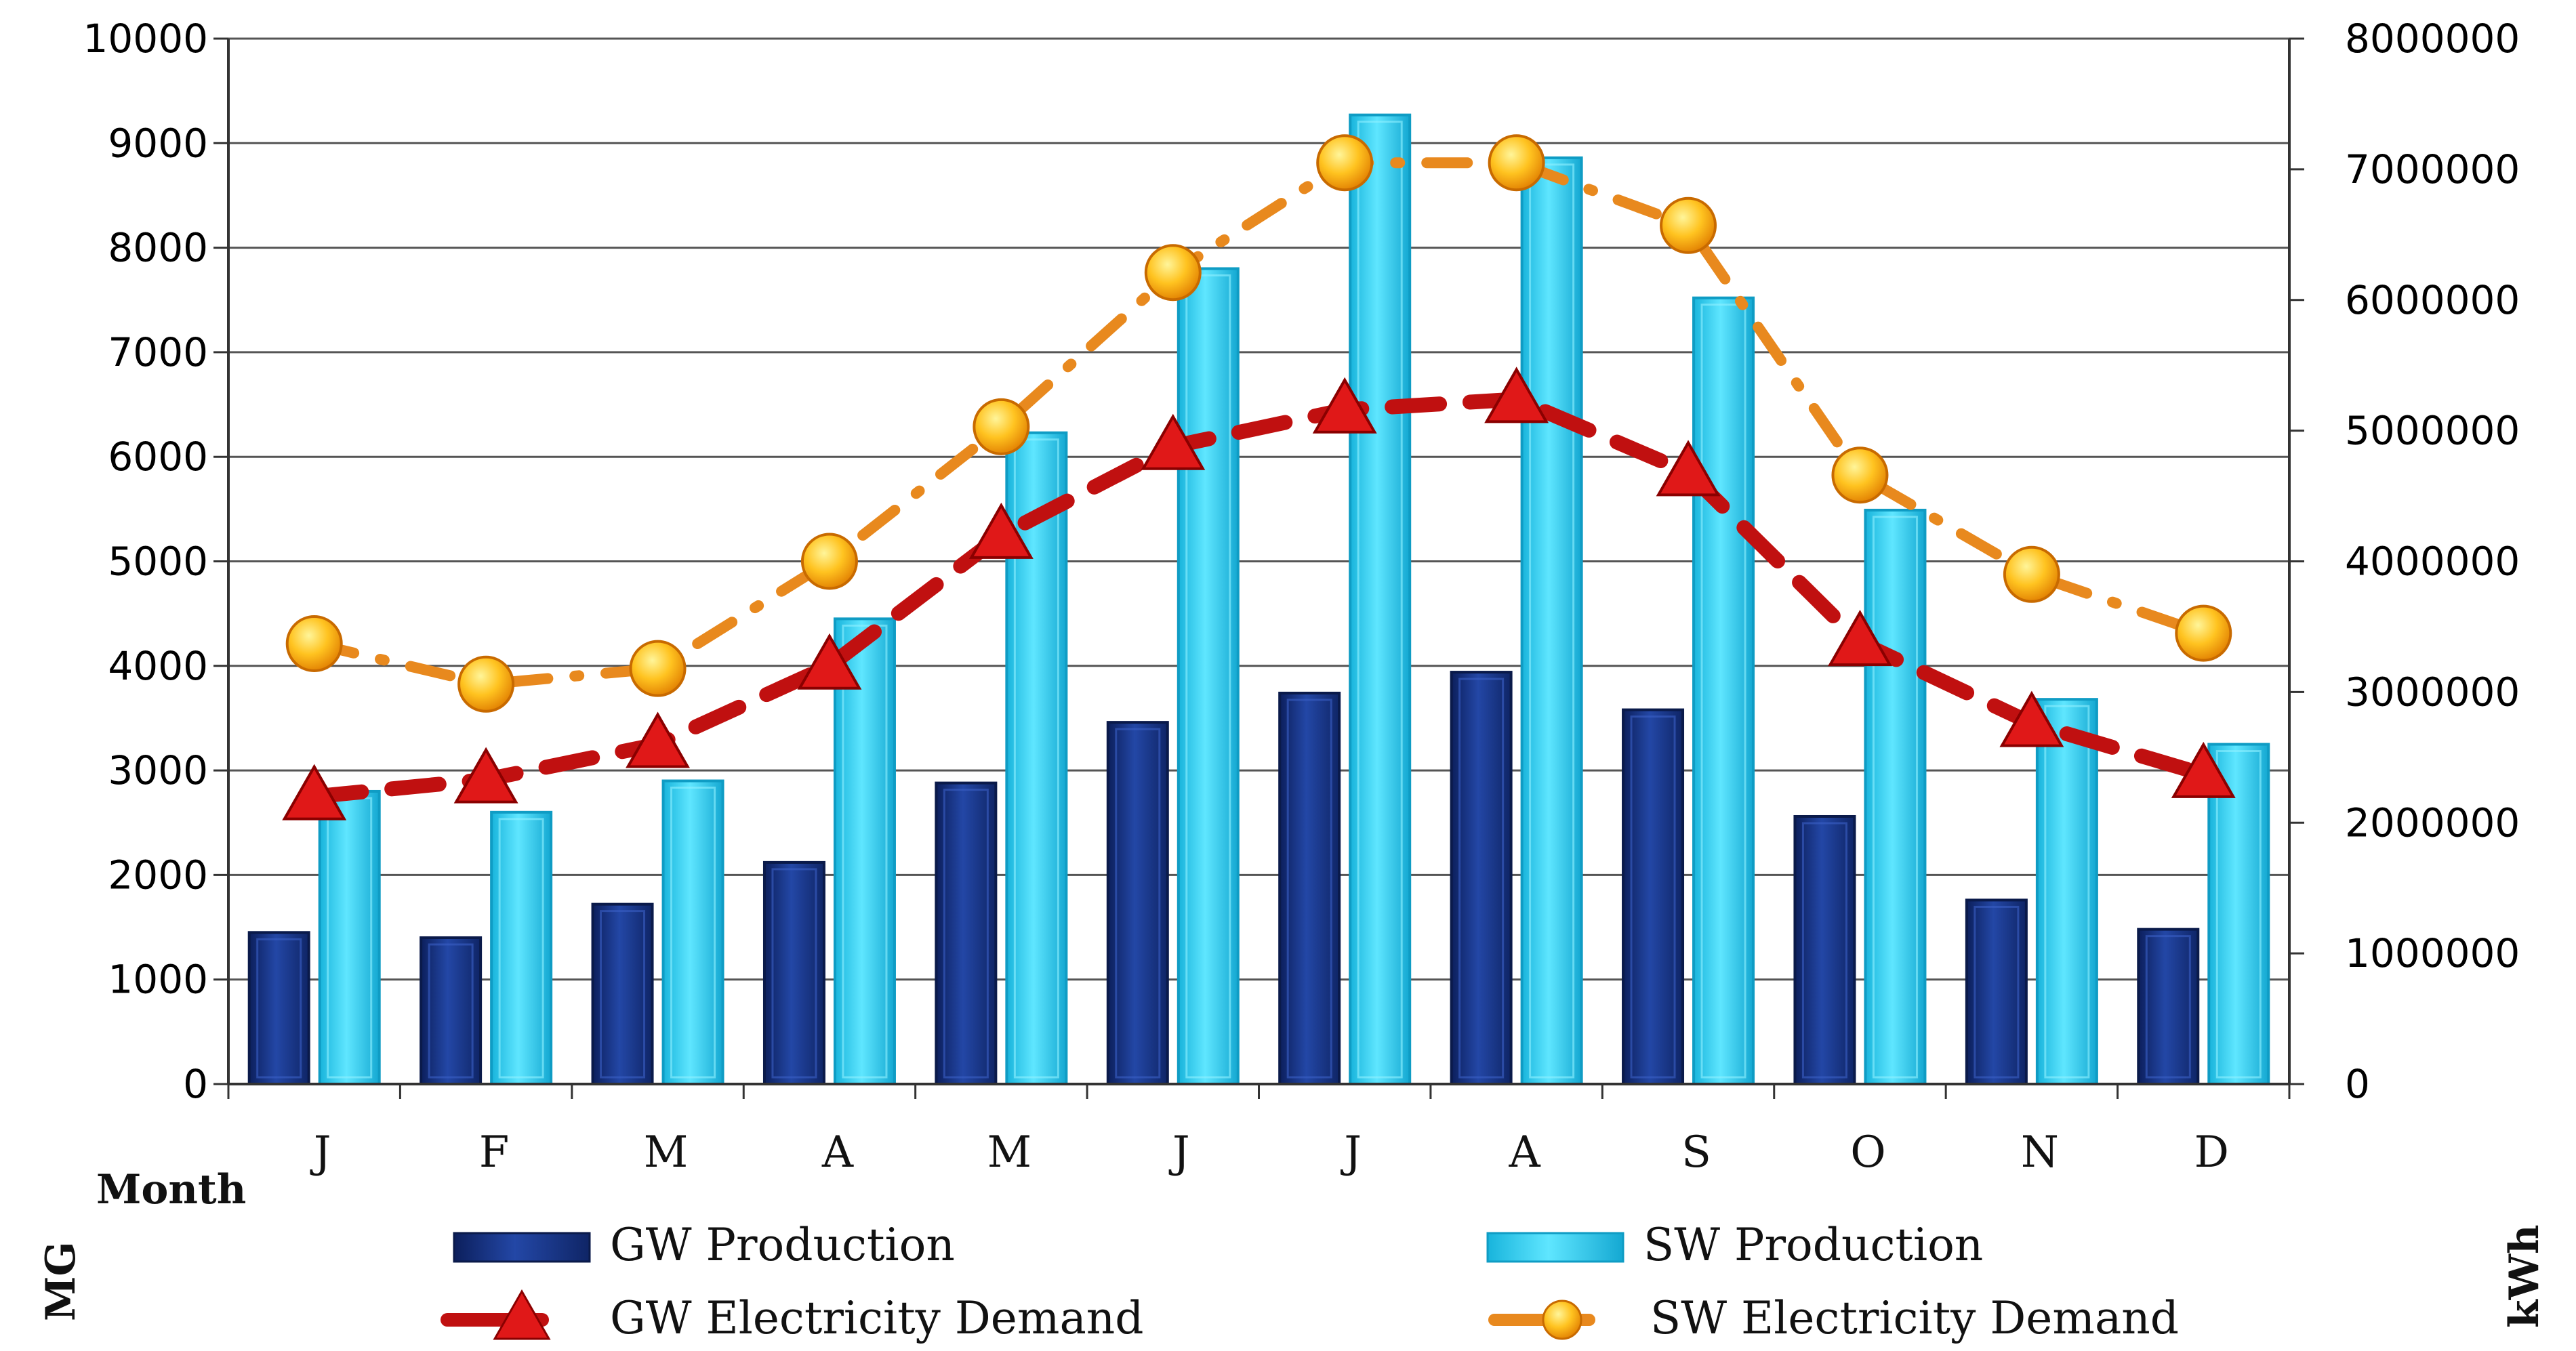 The height and width of the screenshot is (1351, 2576). I want to click on y-tick-label-left: 10000, so click(146, 39).